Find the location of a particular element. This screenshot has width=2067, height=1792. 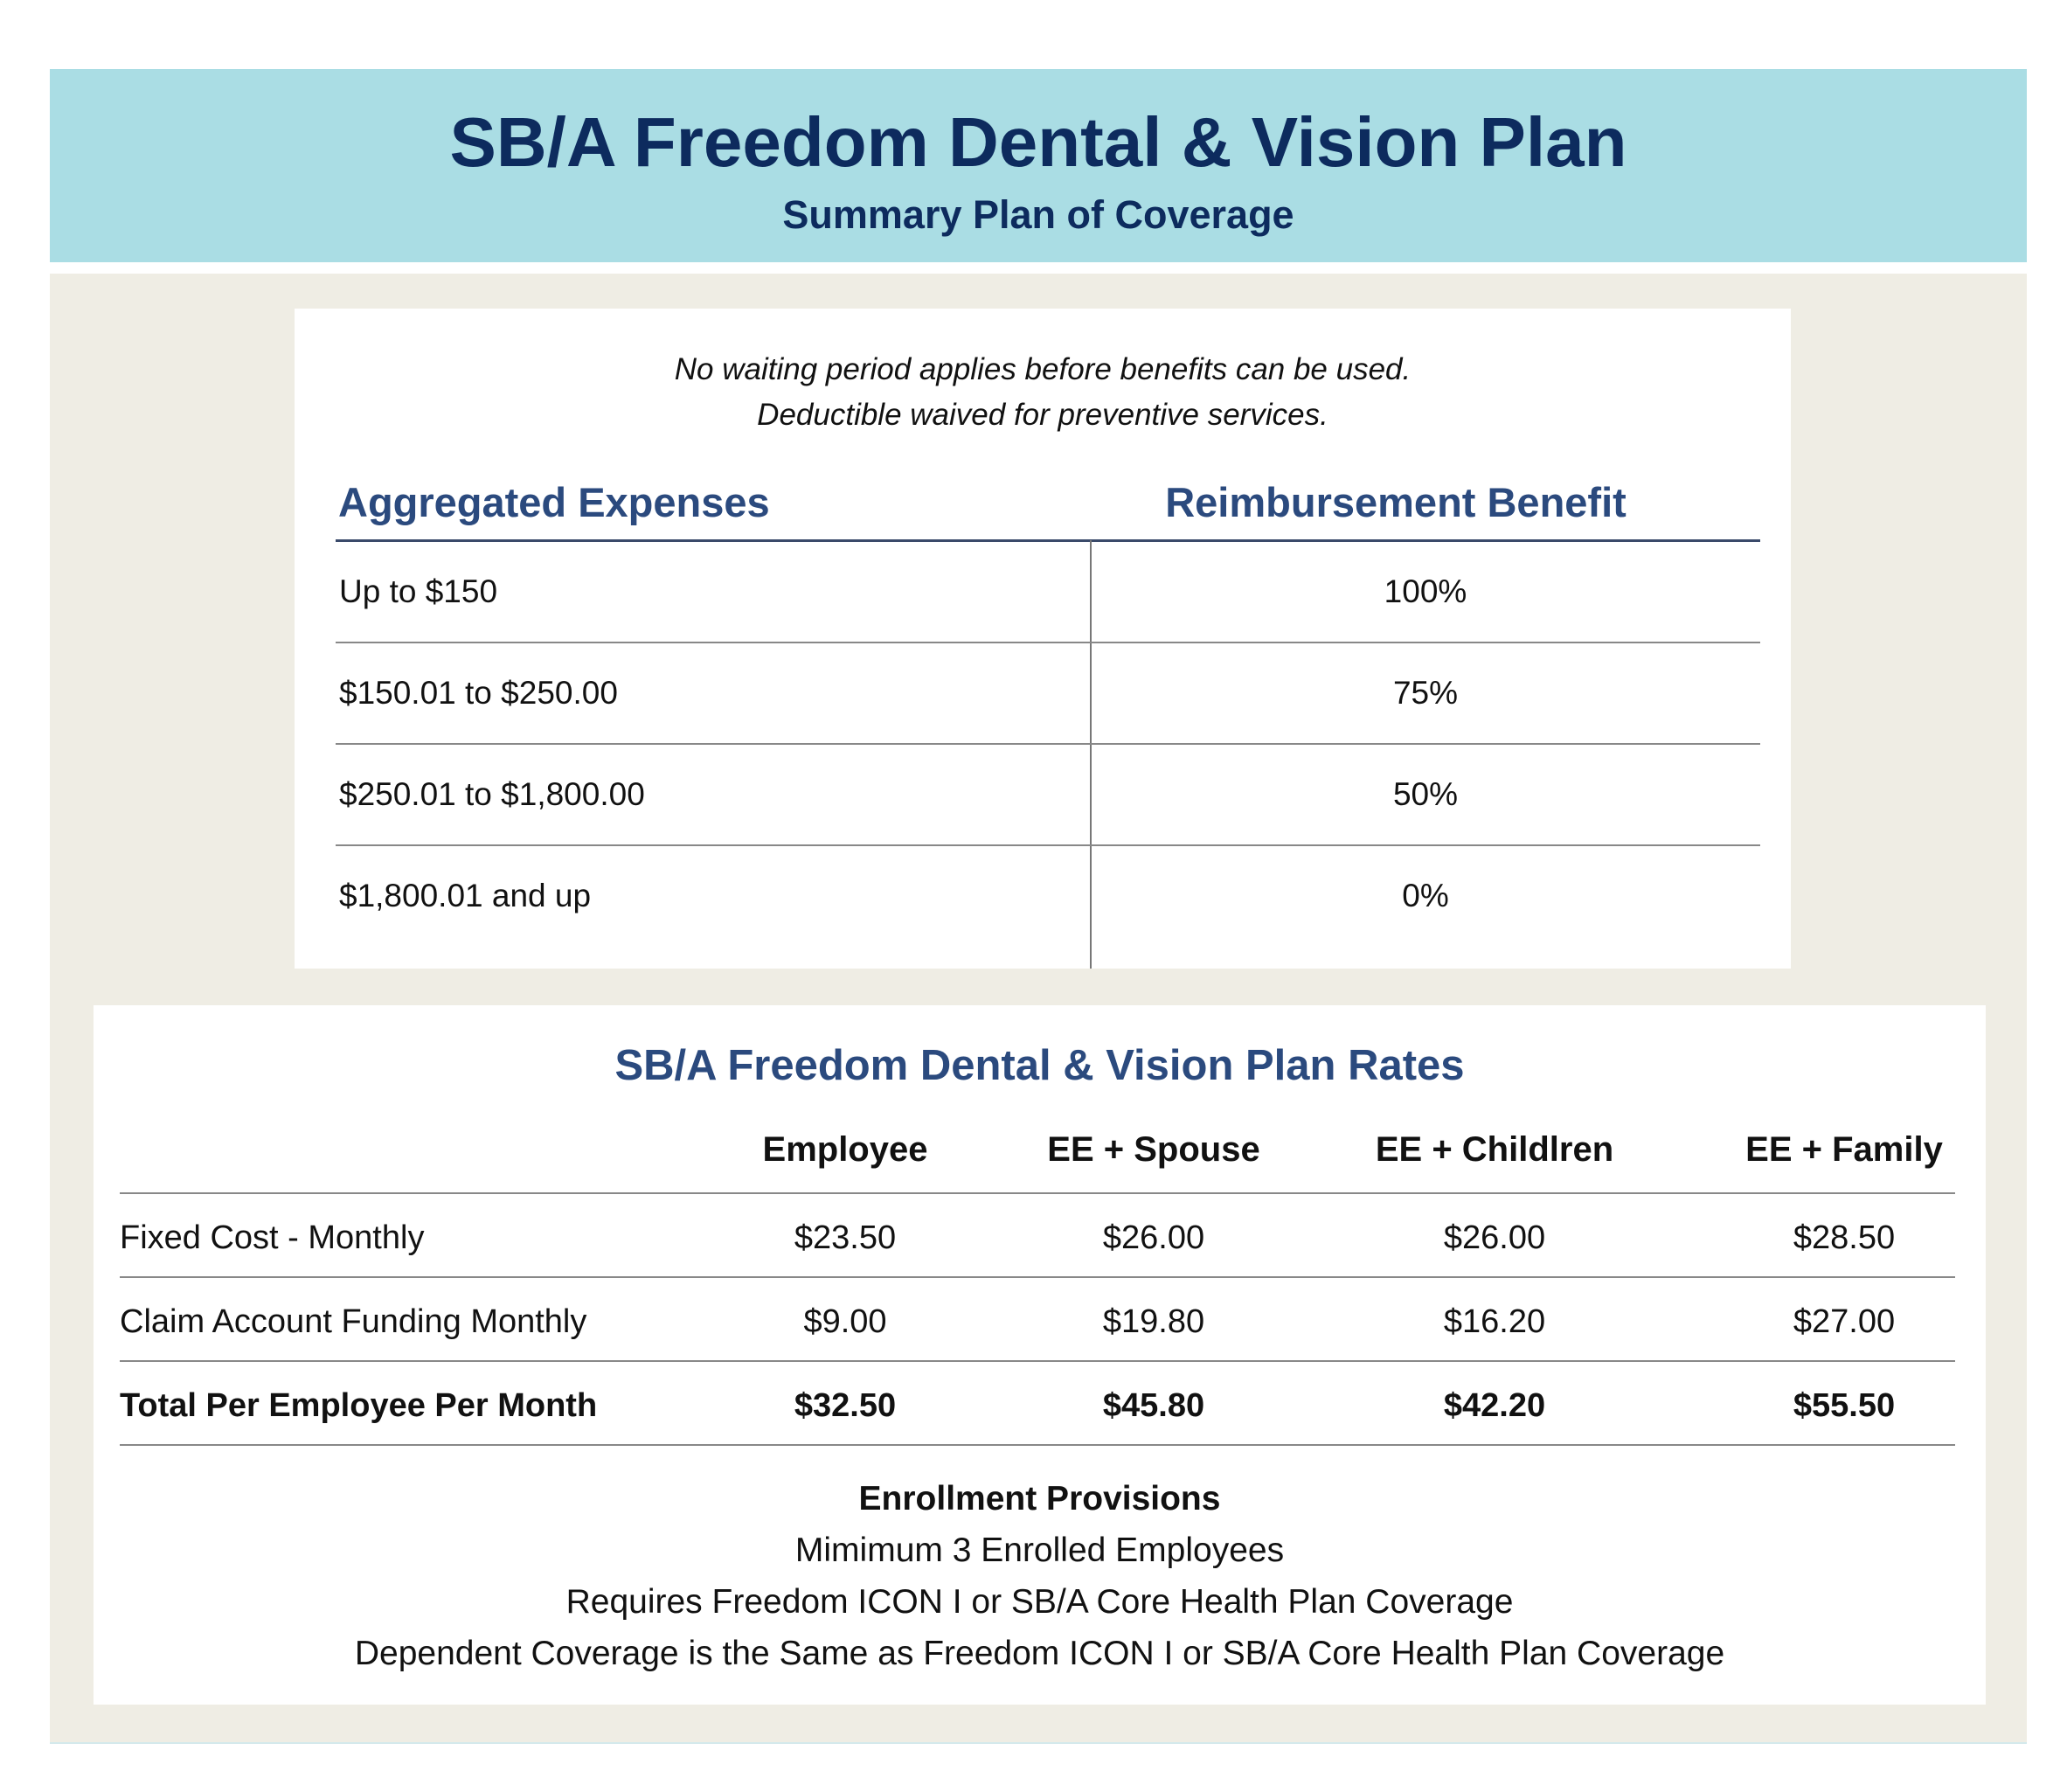

column-header-ee-spouse: EE + Spouse is located at coordinates (1153, 1149).